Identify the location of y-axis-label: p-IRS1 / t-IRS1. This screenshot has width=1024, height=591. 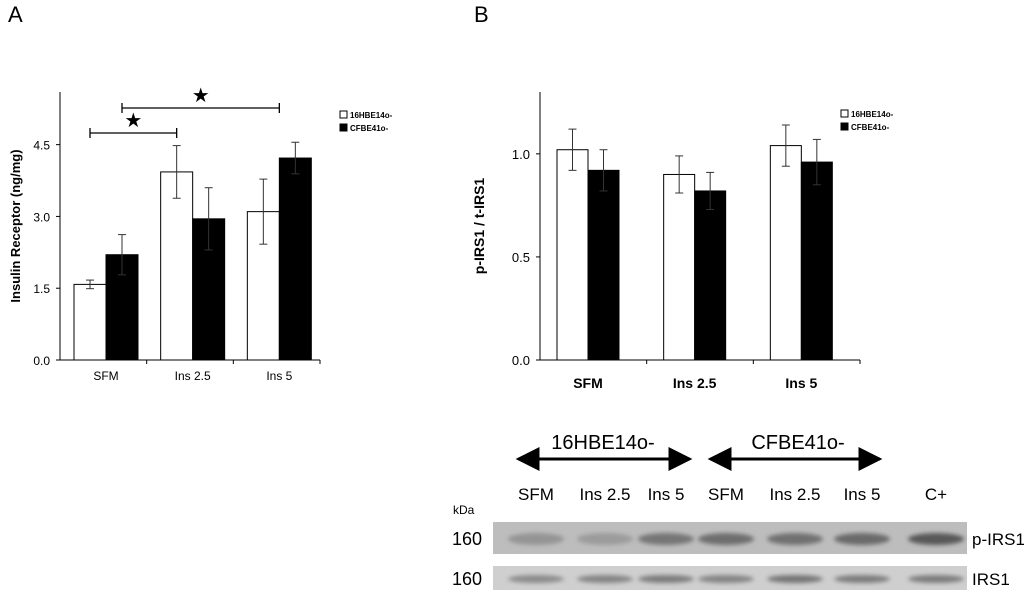
(479, 226).